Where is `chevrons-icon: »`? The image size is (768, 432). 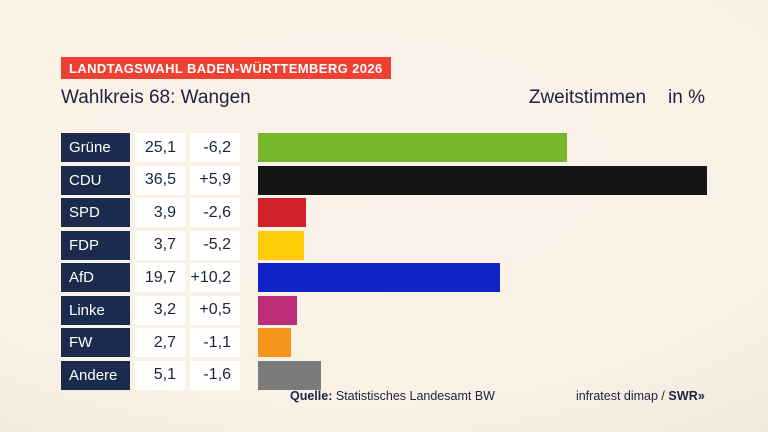 chevrons-icon: » is located at coordinates (701, 396).